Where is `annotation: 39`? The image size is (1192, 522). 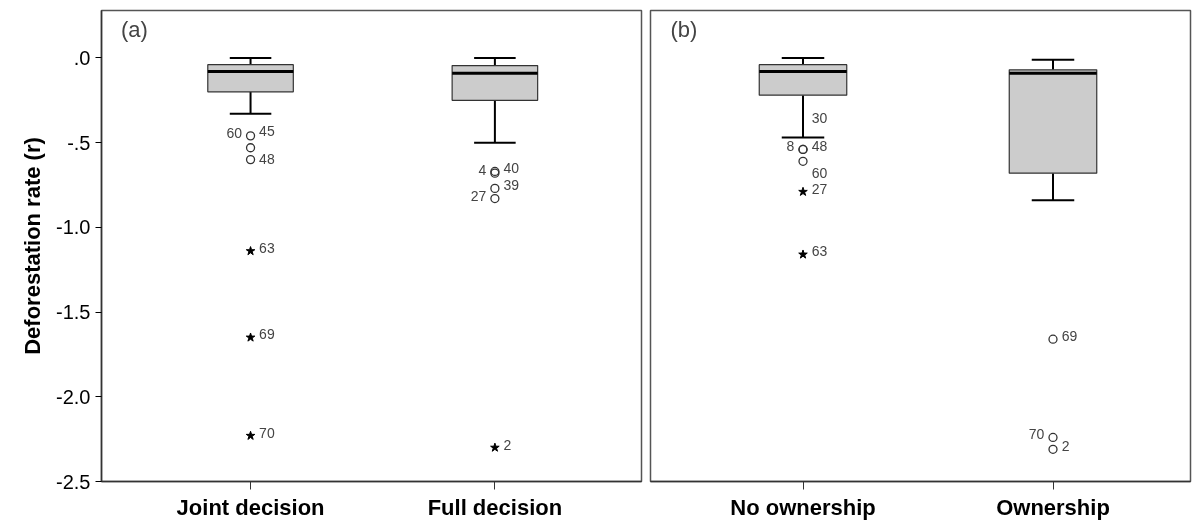 annotation: 39 is located at coordinates (511, 185).